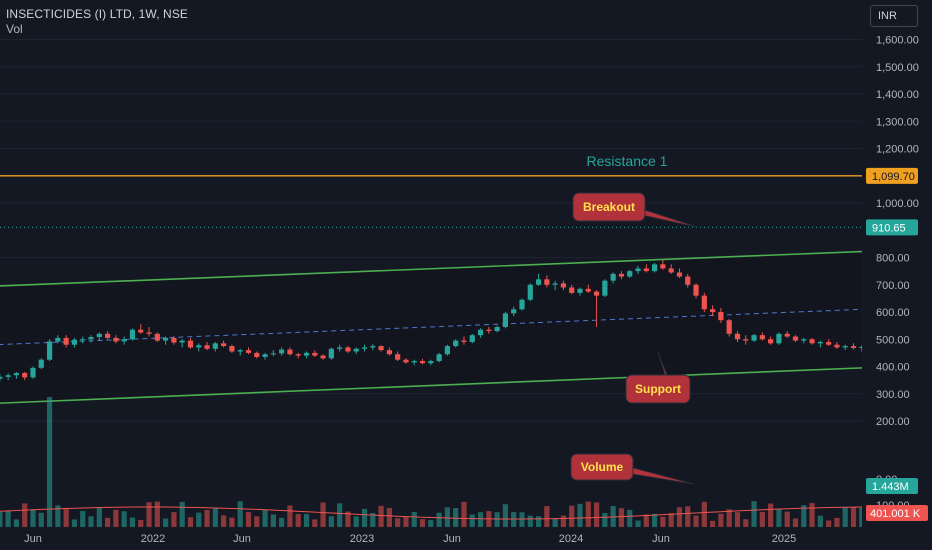  I want to click on support-callout-text: Support, so click(658, 389).